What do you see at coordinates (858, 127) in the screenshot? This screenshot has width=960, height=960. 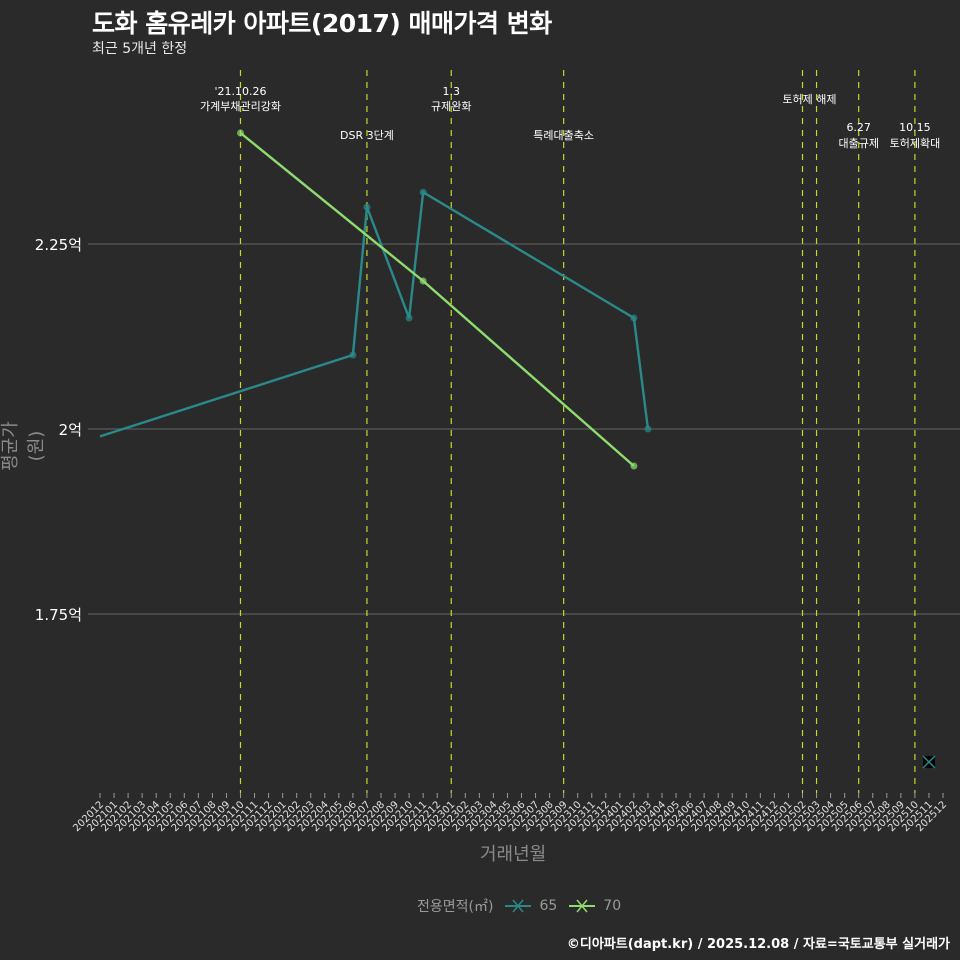 I see `event-date-label: 6.27` at bounding box center [858, 127].